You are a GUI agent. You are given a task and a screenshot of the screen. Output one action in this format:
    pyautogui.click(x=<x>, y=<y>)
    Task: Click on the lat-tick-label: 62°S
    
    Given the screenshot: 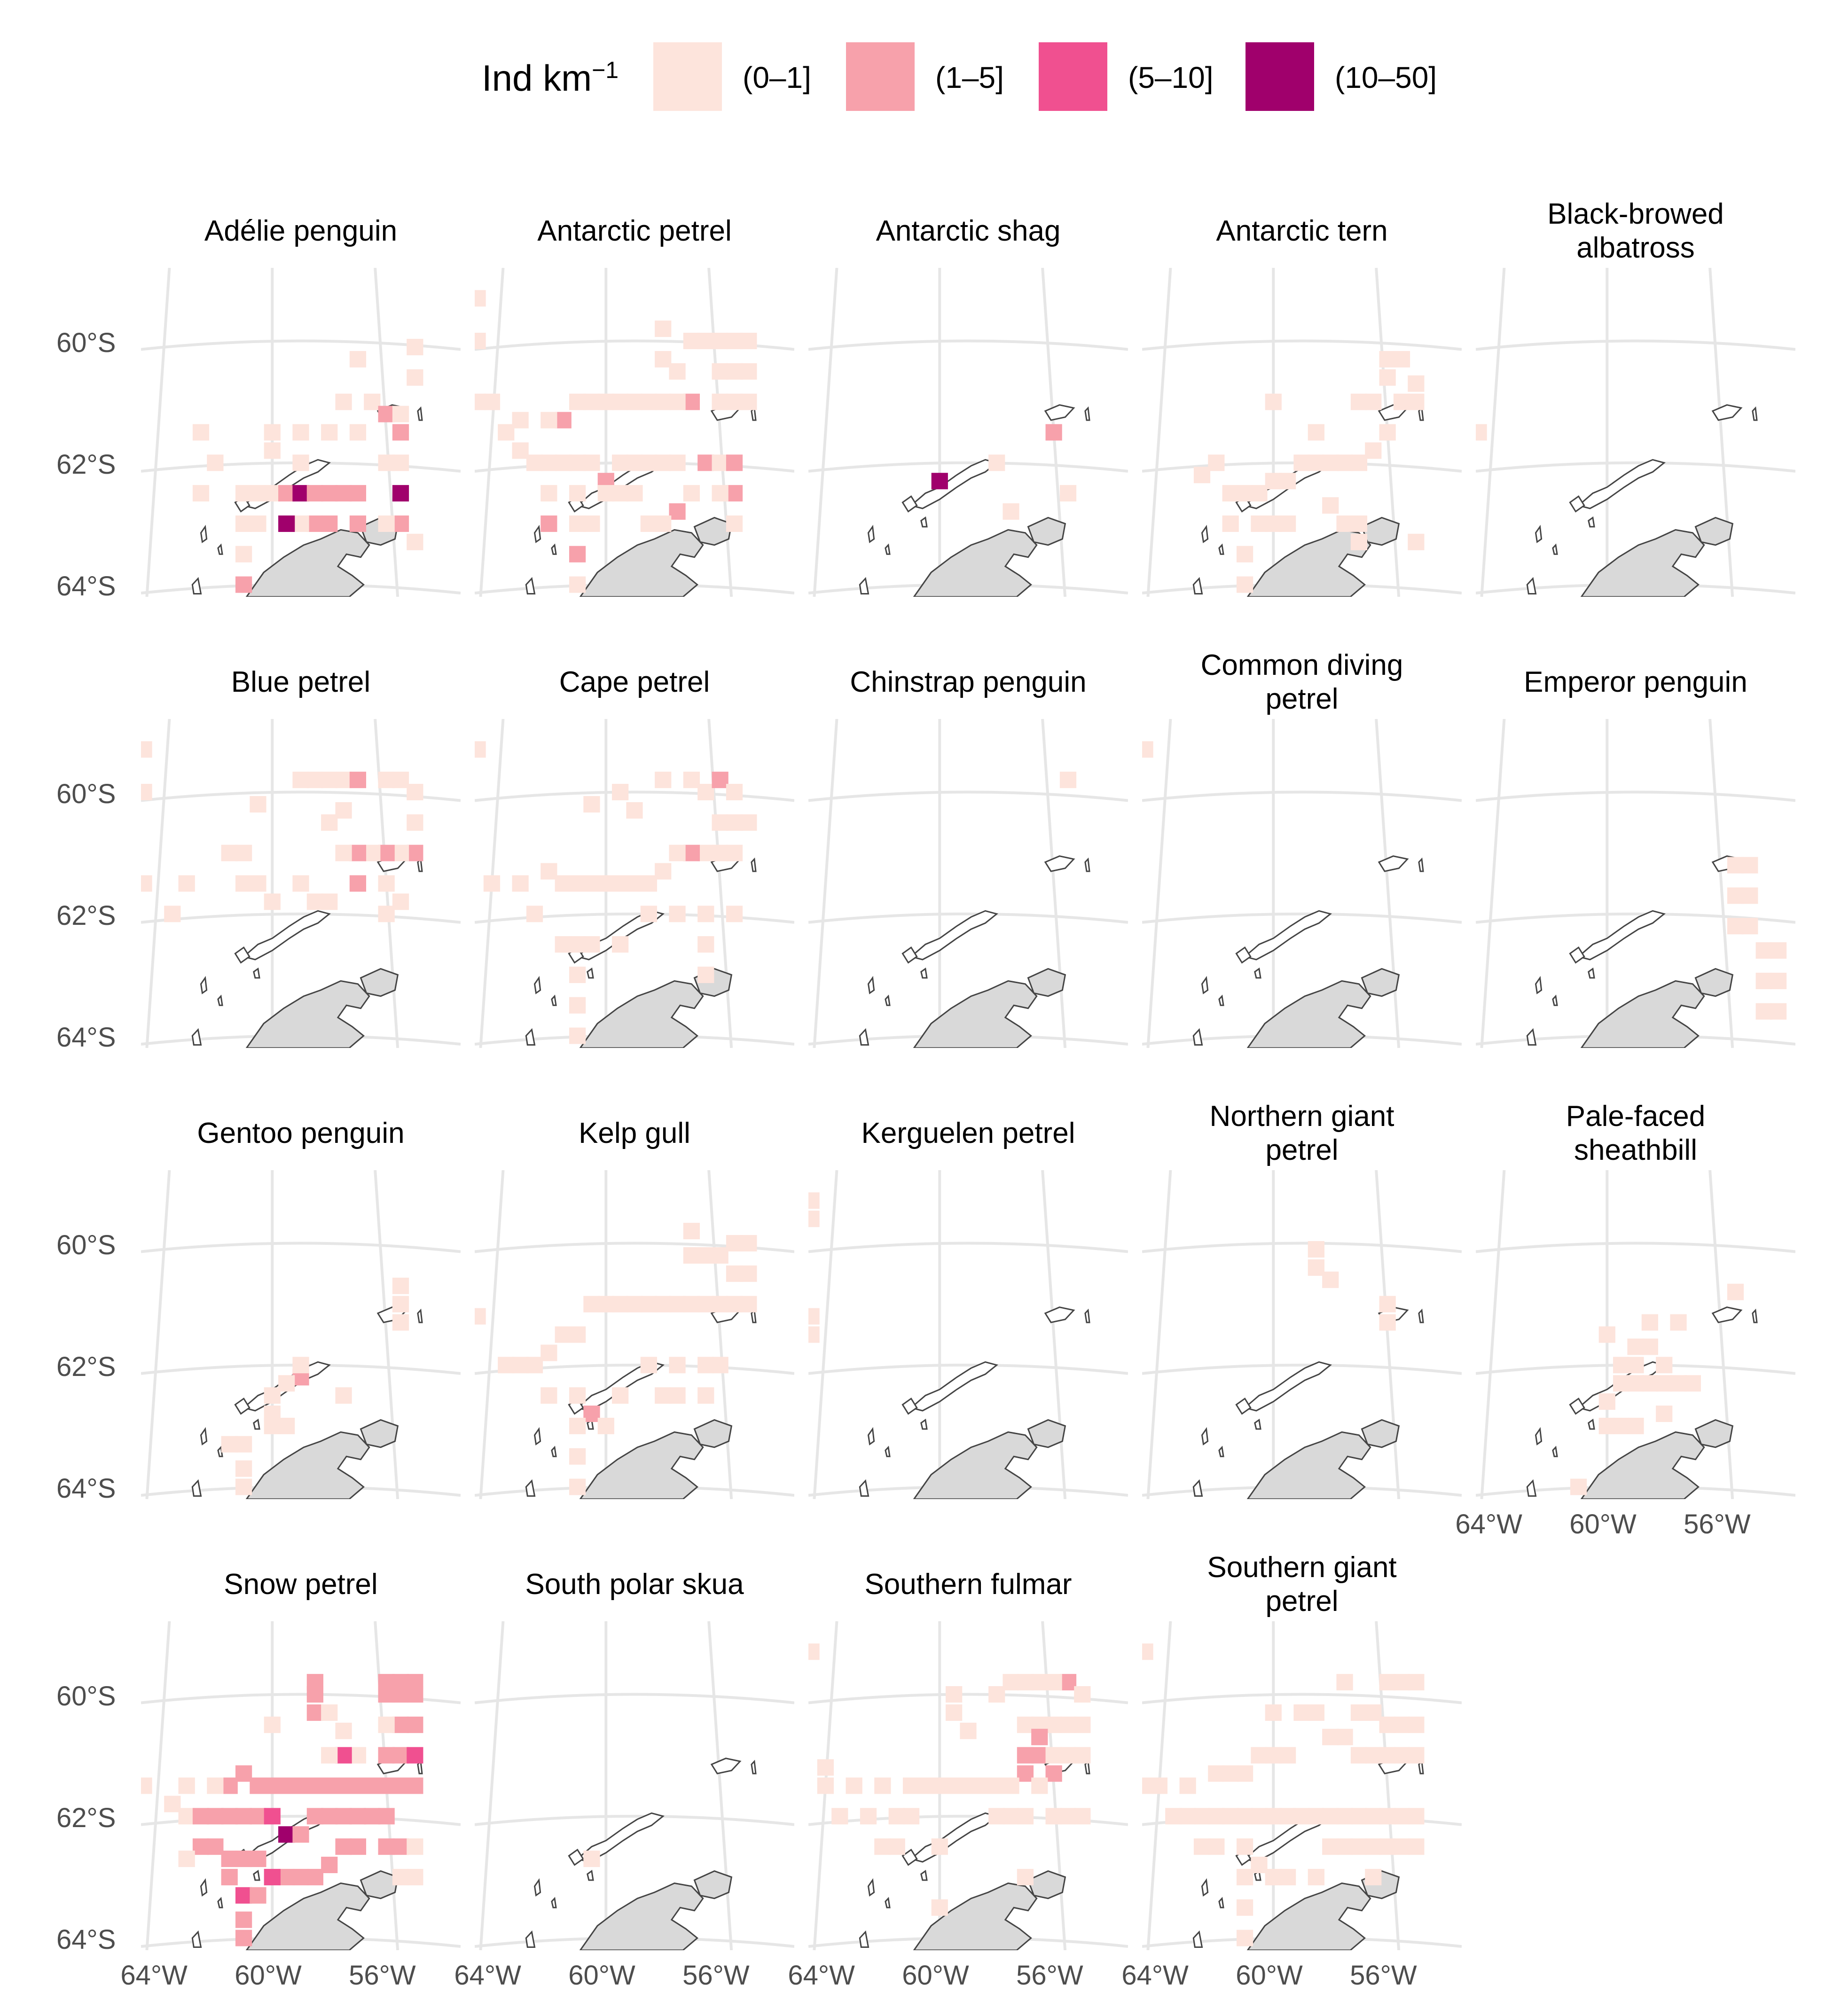 What is the action you would take?
    pyautogui.click(x=86, y=1367)
    